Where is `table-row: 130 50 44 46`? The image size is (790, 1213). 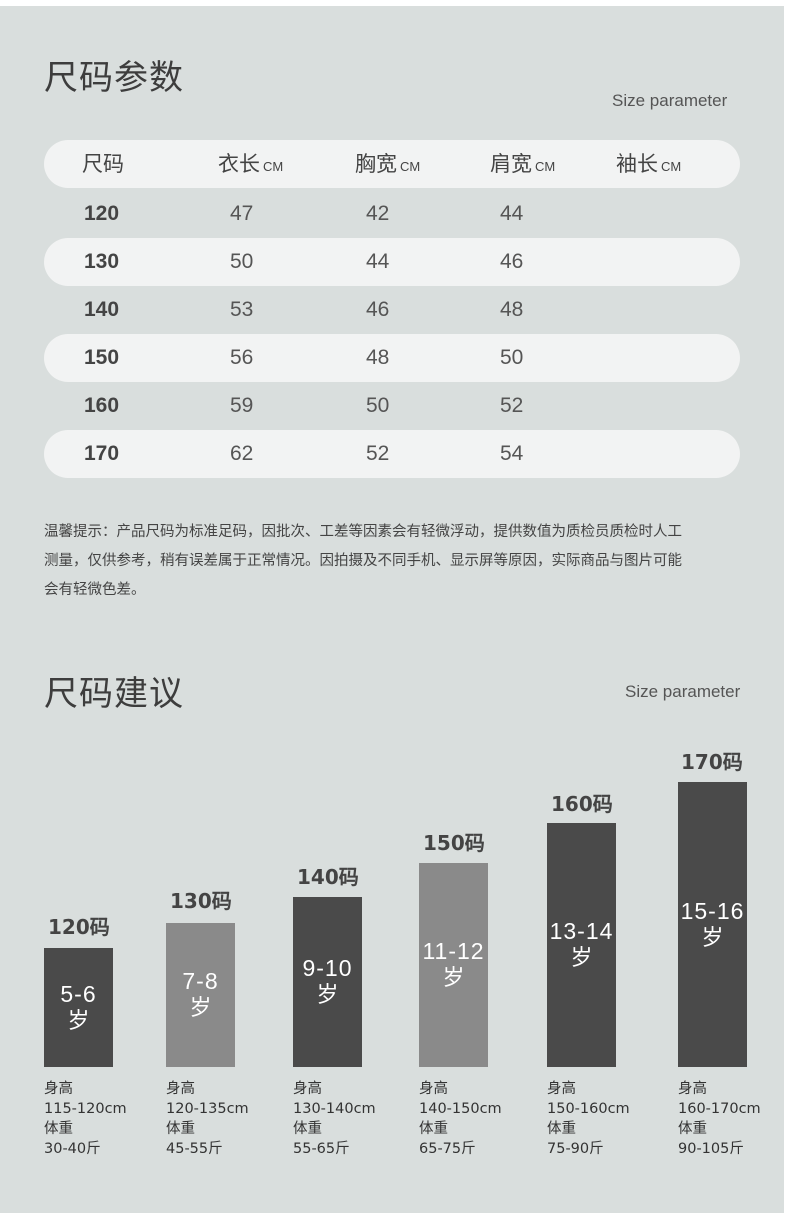
table-row: 130 50 44 46 is located at coordinates (392, 262).